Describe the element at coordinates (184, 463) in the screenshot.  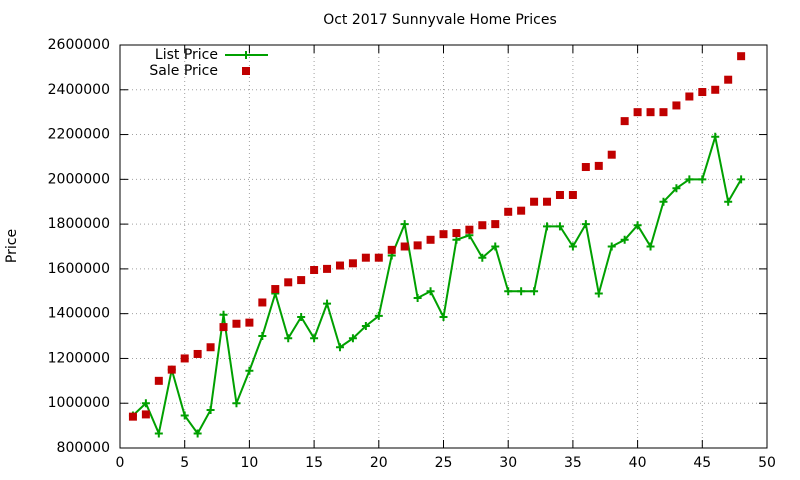
I see `x-tick-label: 5` at that location.